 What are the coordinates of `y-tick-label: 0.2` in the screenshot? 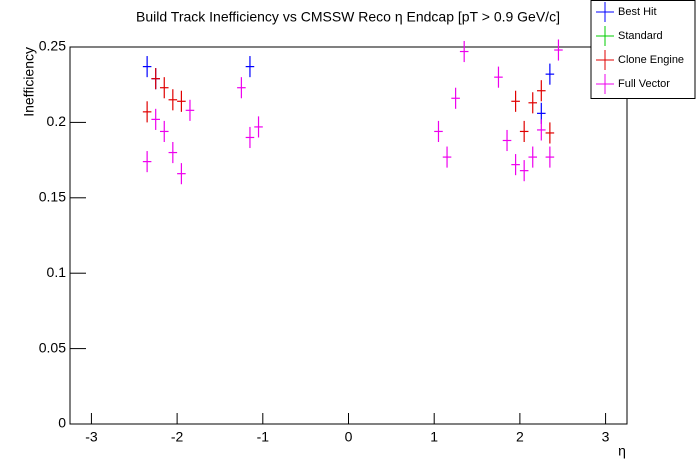 It's located at (57, 121).